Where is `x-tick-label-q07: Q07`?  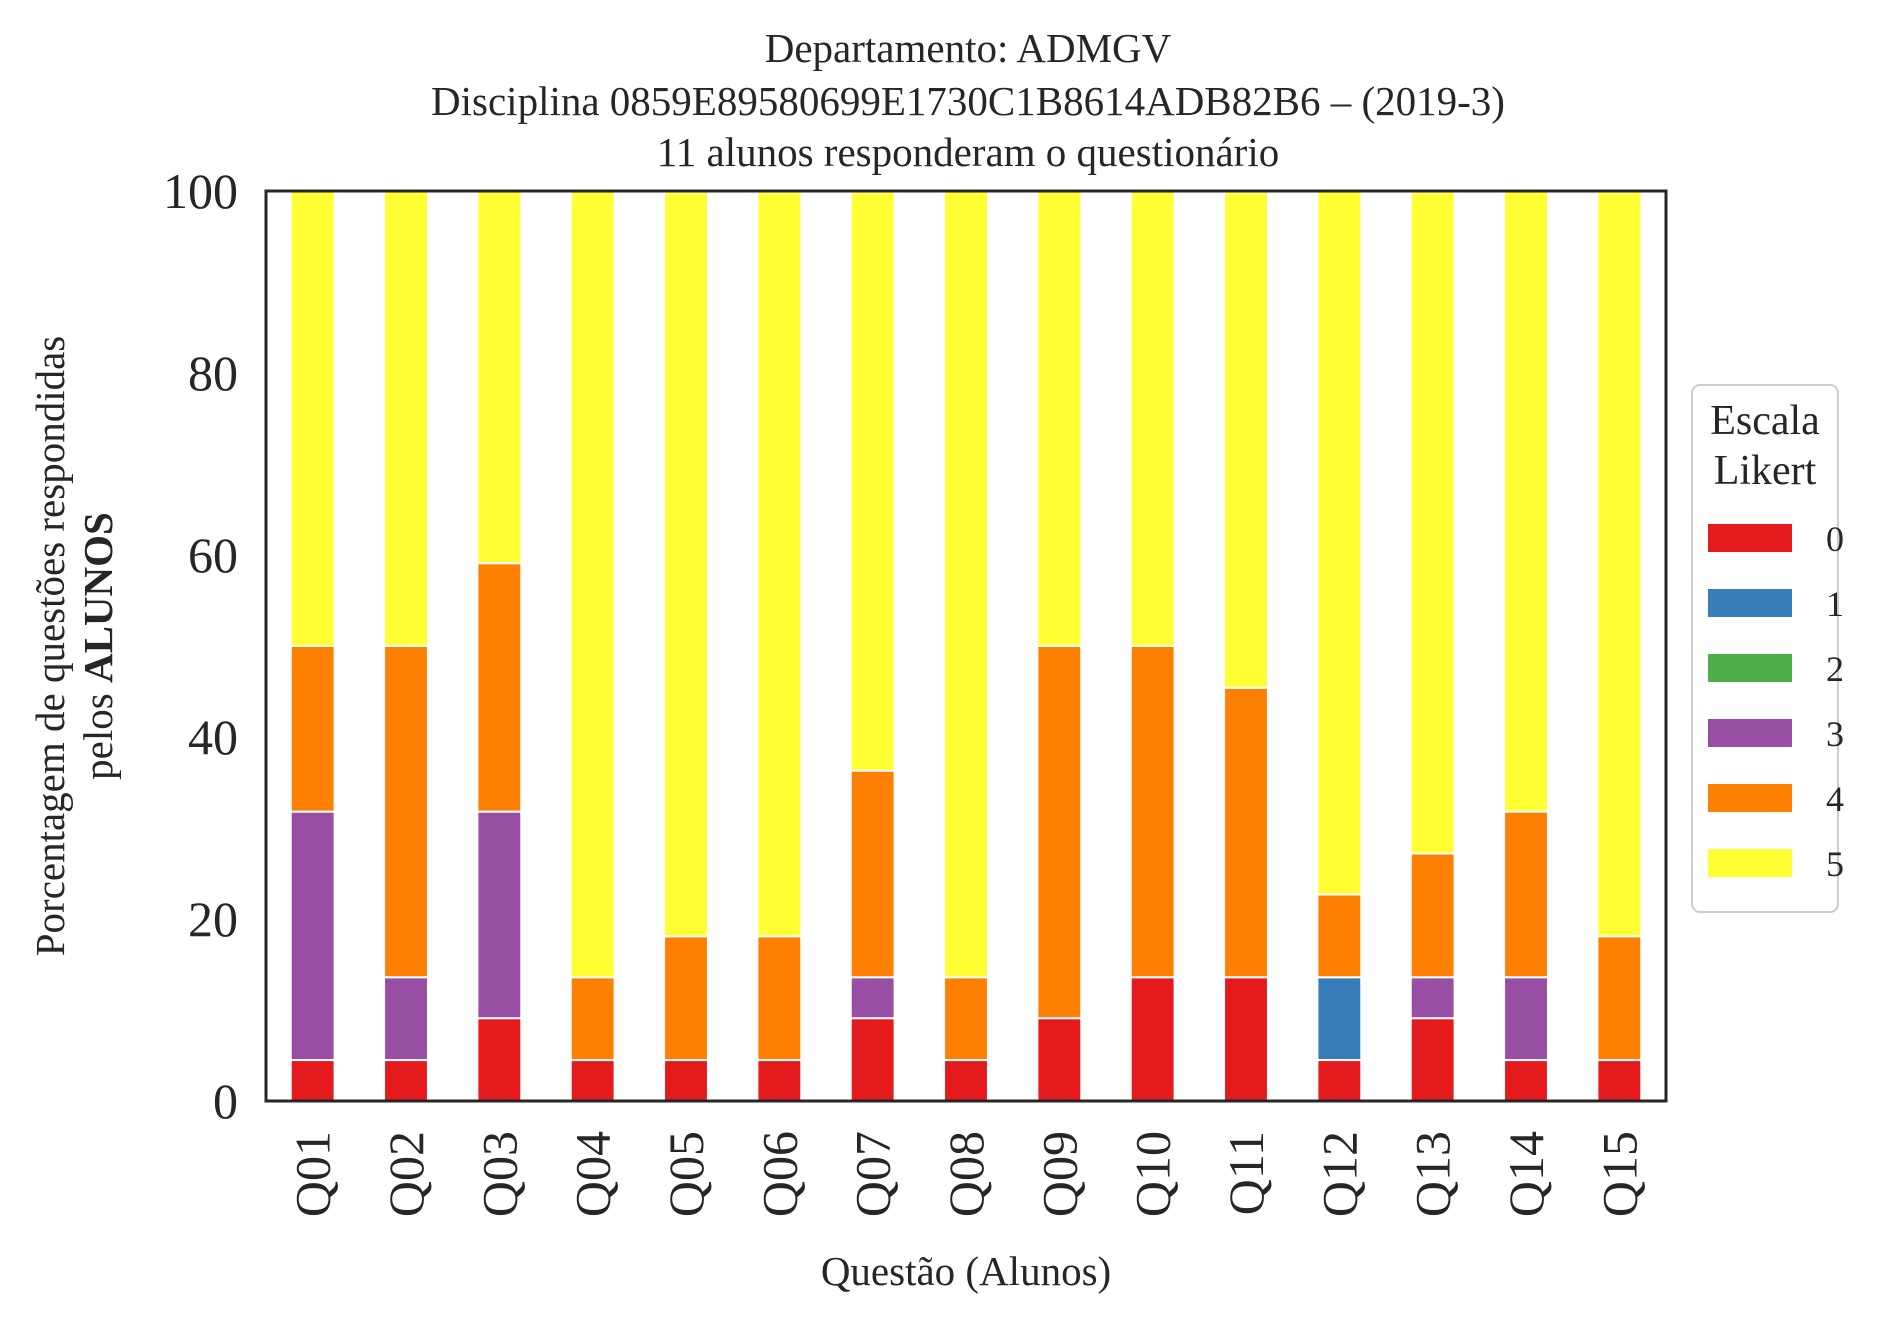
x-tick-label-q07: Q07 is located at coordinates (873, 1174).